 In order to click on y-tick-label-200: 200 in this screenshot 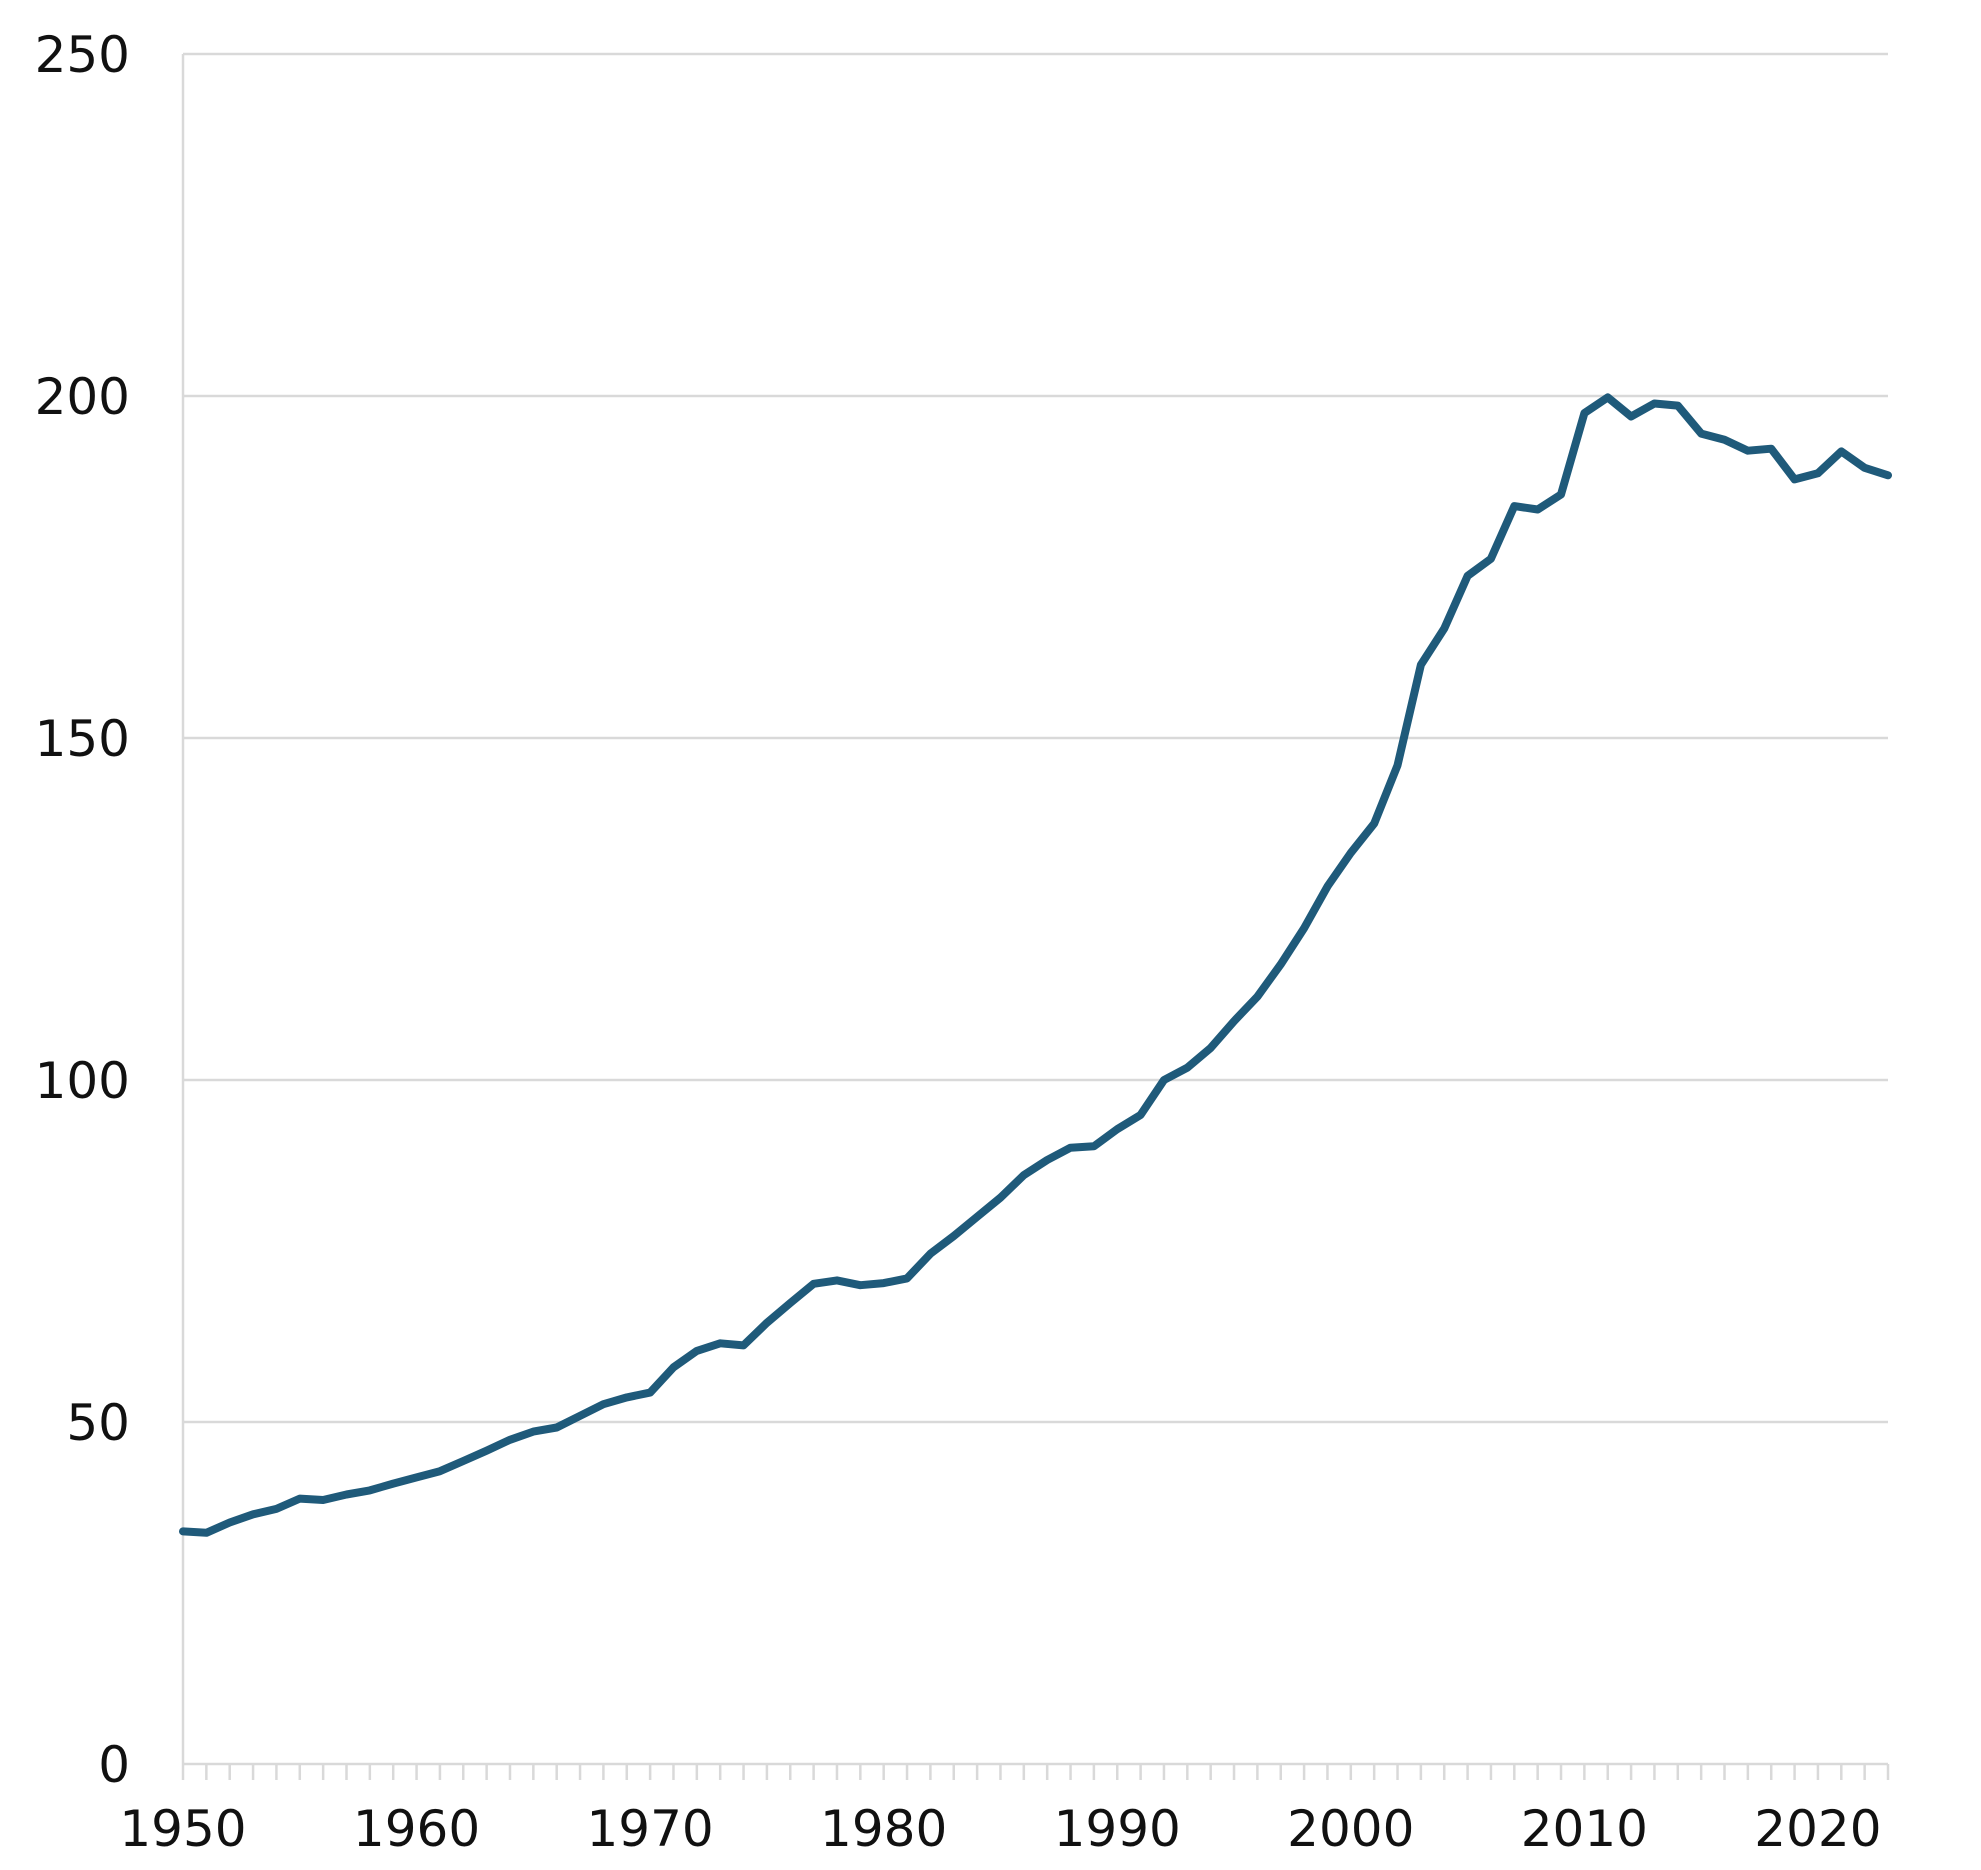, I will do `click(82, 397)`.